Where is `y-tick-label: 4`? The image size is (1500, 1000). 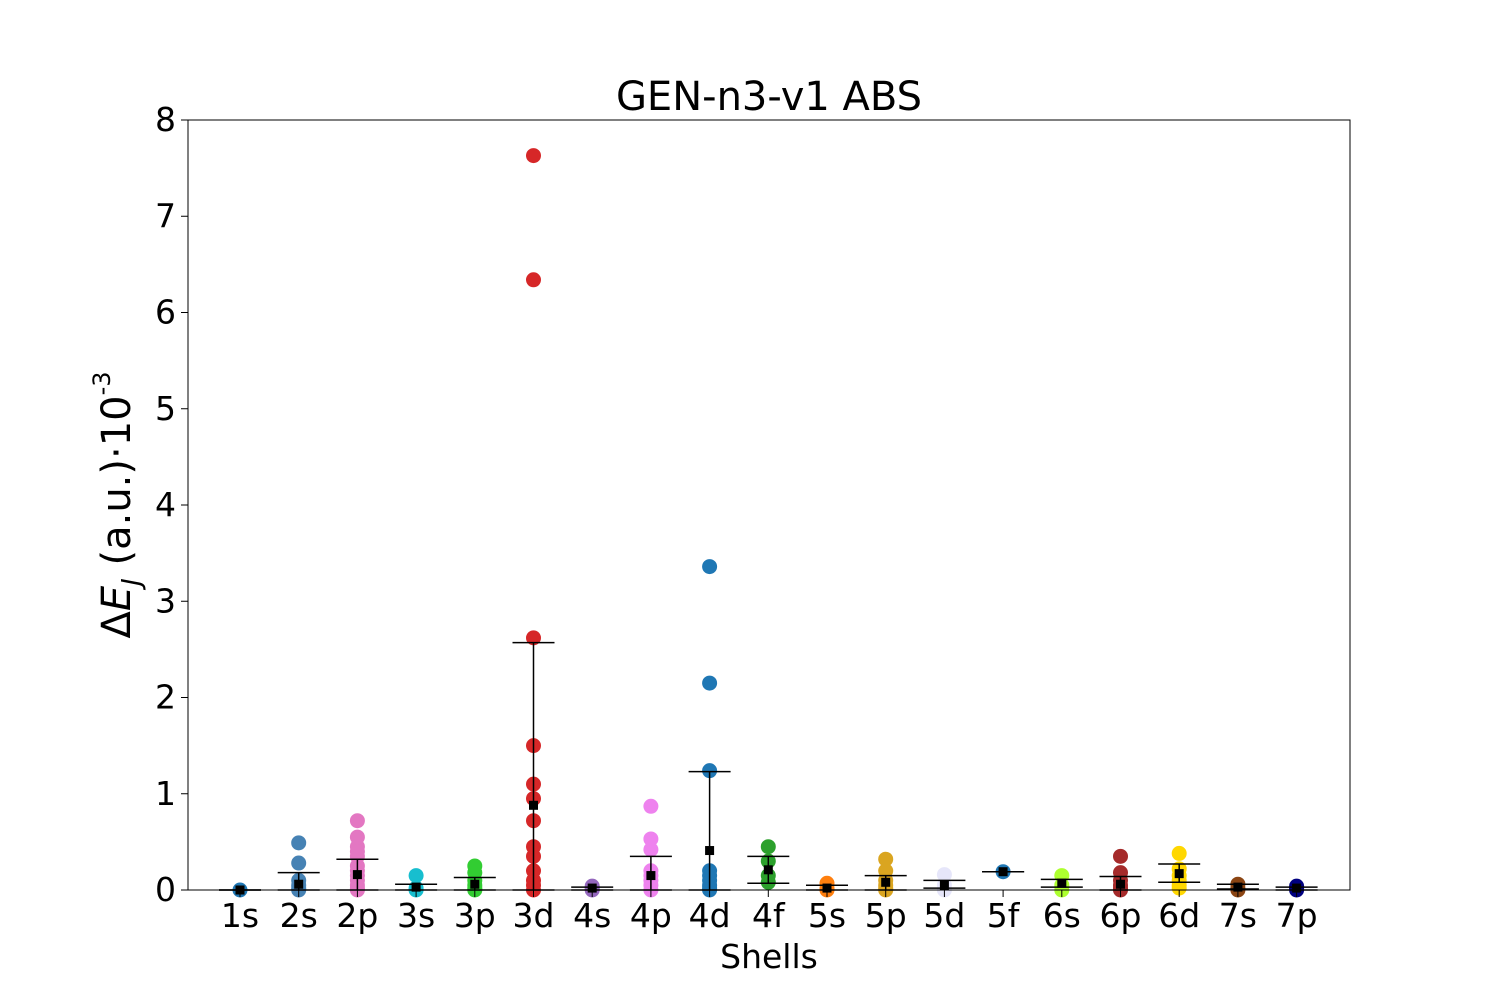 y-tick-label: 4 is located at coordinates (165, 504).